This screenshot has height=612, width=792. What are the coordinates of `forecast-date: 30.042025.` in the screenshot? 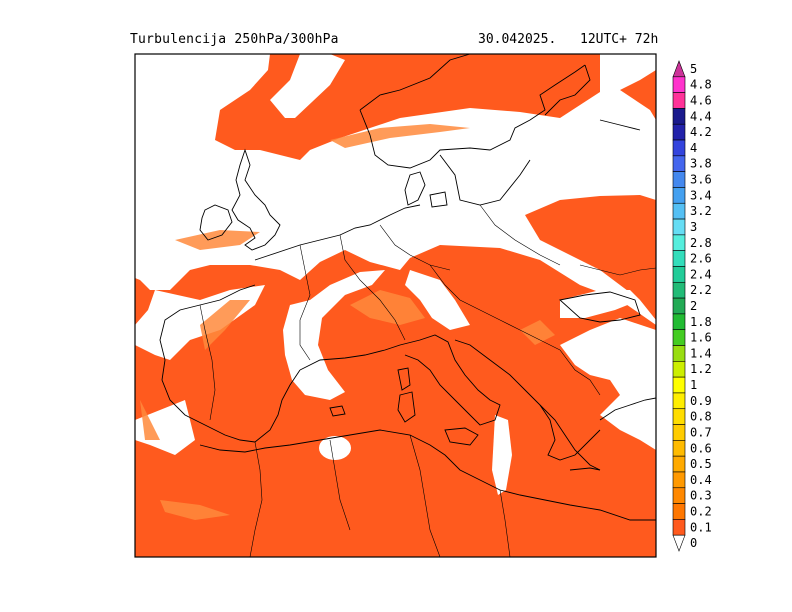 It's located at (517, 39).